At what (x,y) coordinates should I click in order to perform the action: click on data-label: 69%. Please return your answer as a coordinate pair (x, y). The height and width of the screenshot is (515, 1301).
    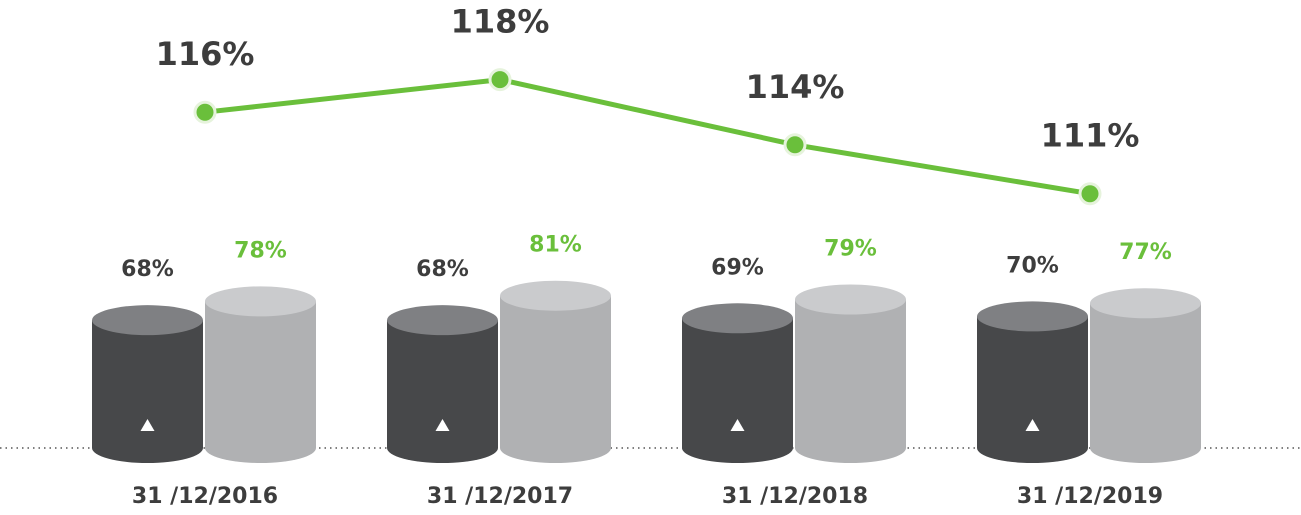
    Looking at the image, I should click on (737, 267).